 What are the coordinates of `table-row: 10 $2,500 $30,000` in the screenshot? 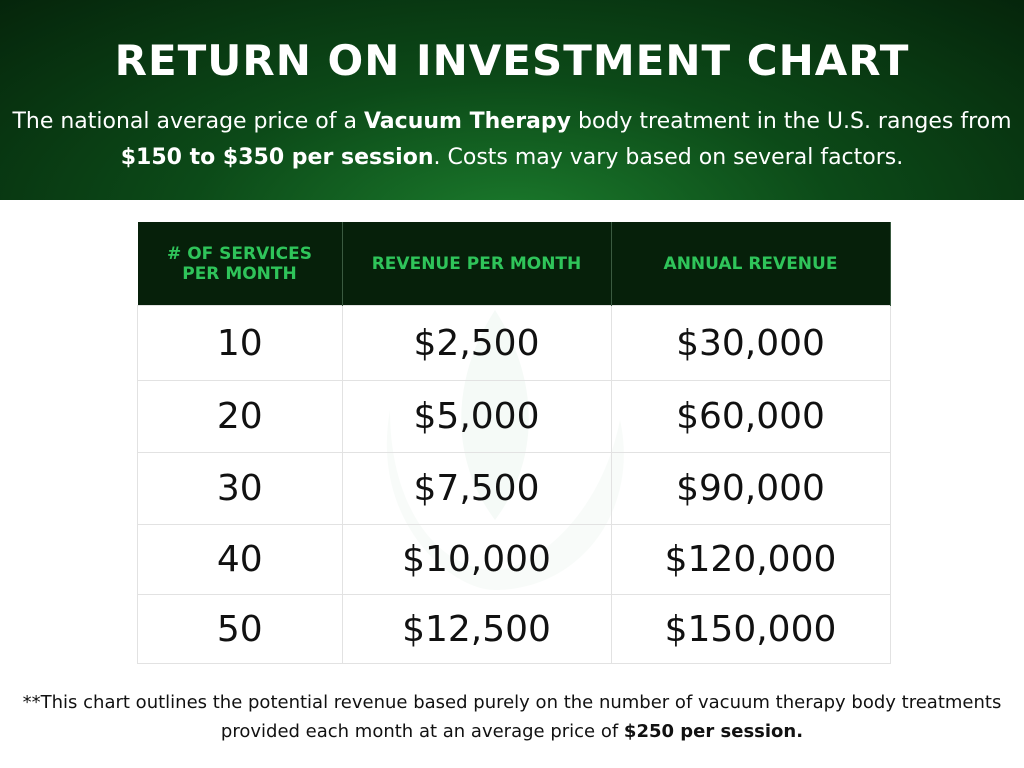 It's located at (514, 343).